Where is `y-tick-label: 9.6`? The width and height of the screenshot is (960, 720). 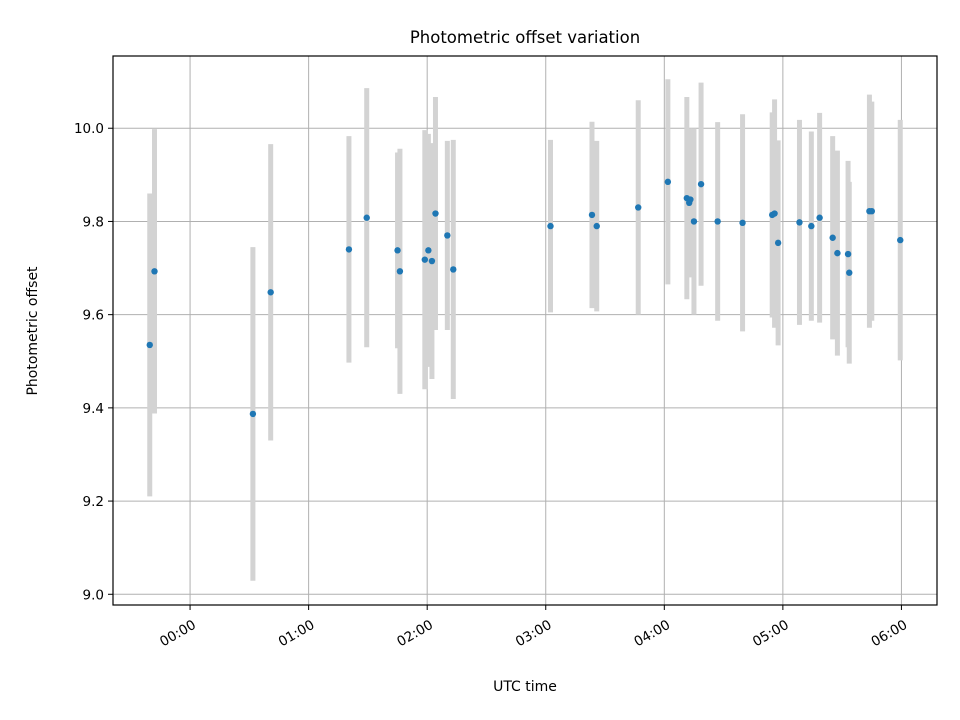
y-tick-label: 9.6 is located at coordinates (93, 316).